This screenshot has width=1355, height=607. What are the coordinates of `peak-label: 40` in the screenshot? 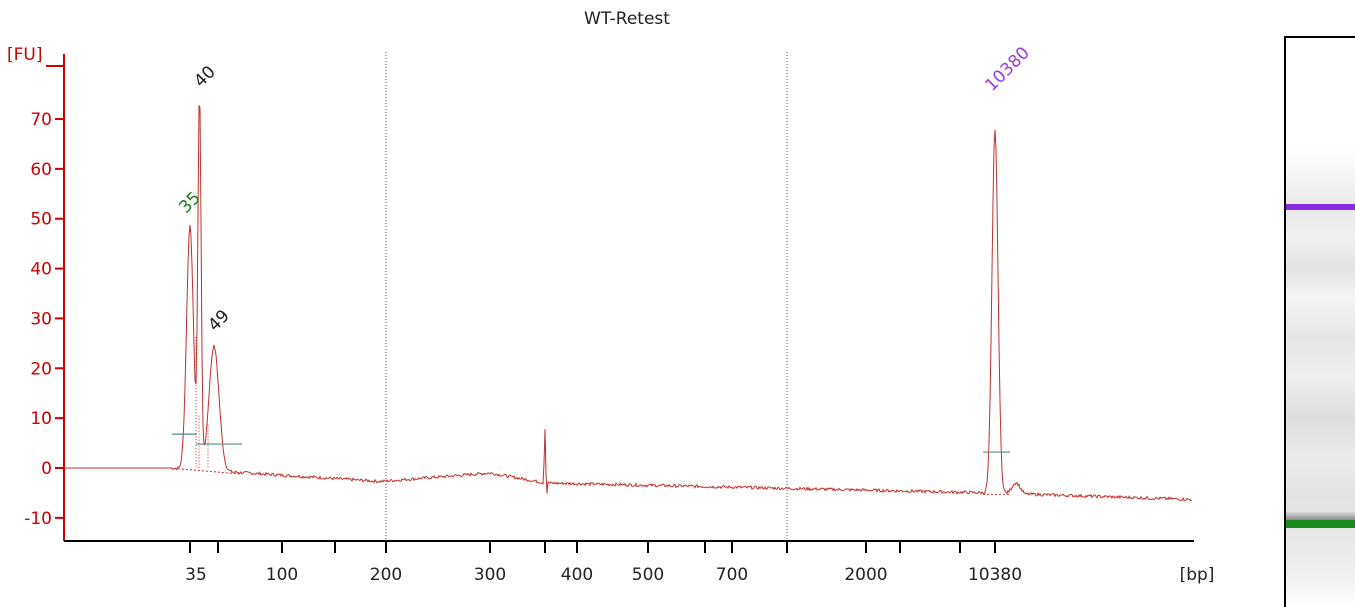 It's located at (204, 76).